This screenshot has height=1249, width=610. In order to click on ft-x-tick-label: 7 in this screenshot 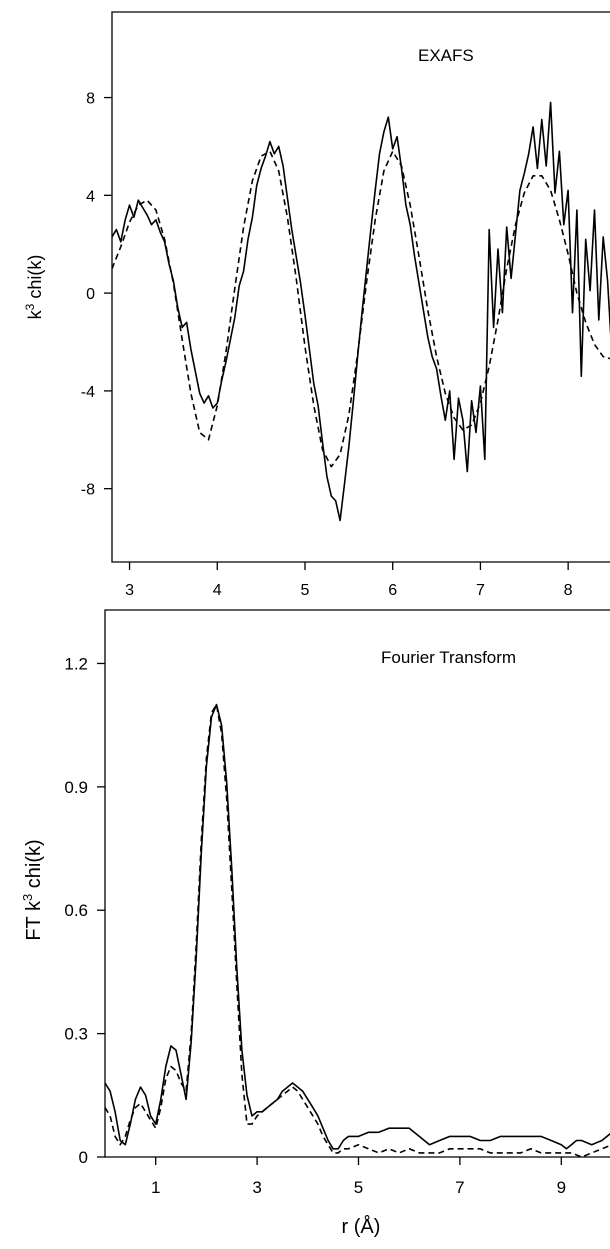, I will do `click(459, 1187)`.